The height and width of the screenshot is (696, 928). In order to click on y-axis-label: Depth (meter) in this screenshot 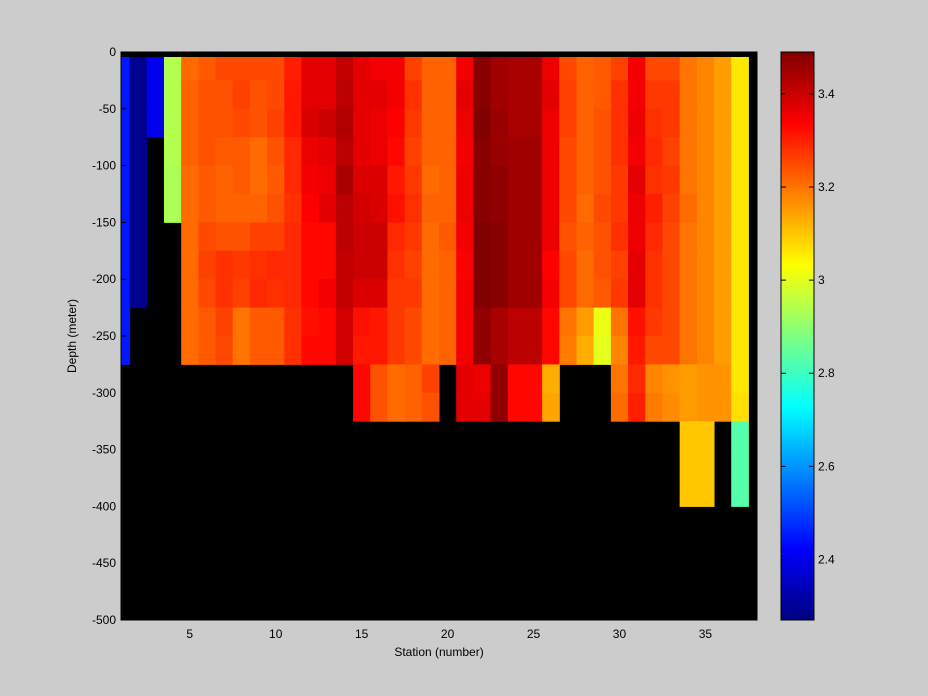, I will do `click(72, 336)`.